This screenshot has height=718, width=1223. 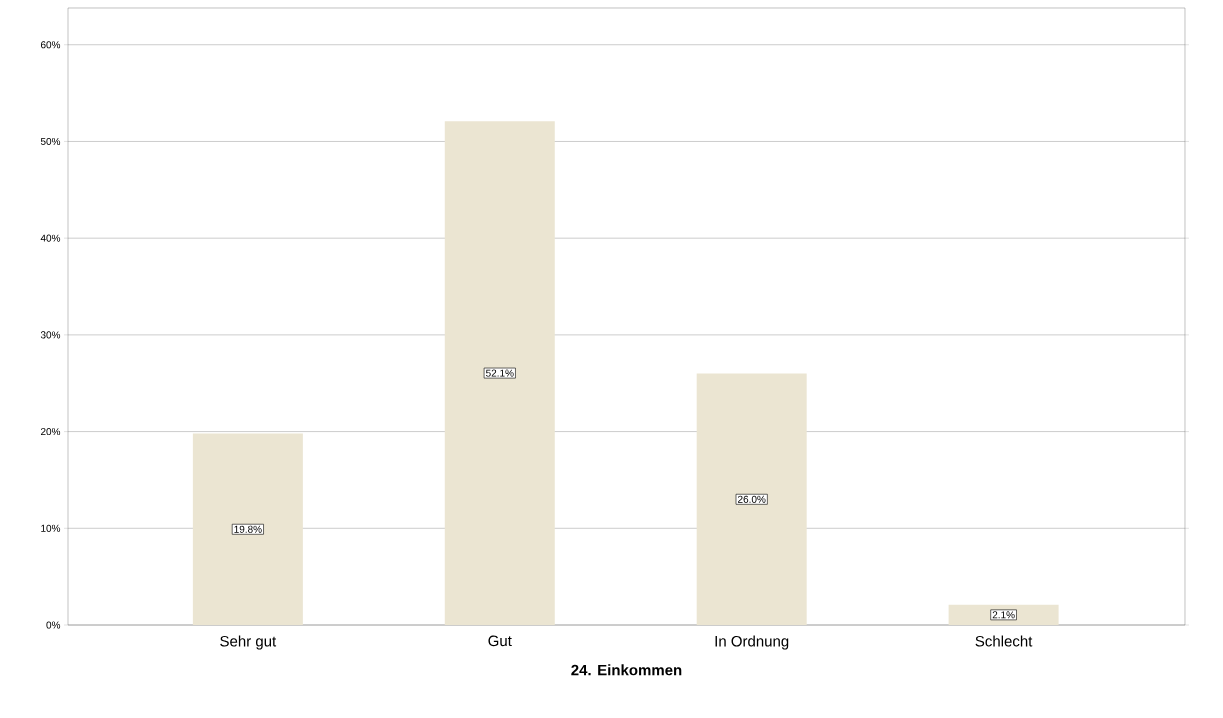 I want to click on y-tick-label: 10%, so click(x=51, y=528).